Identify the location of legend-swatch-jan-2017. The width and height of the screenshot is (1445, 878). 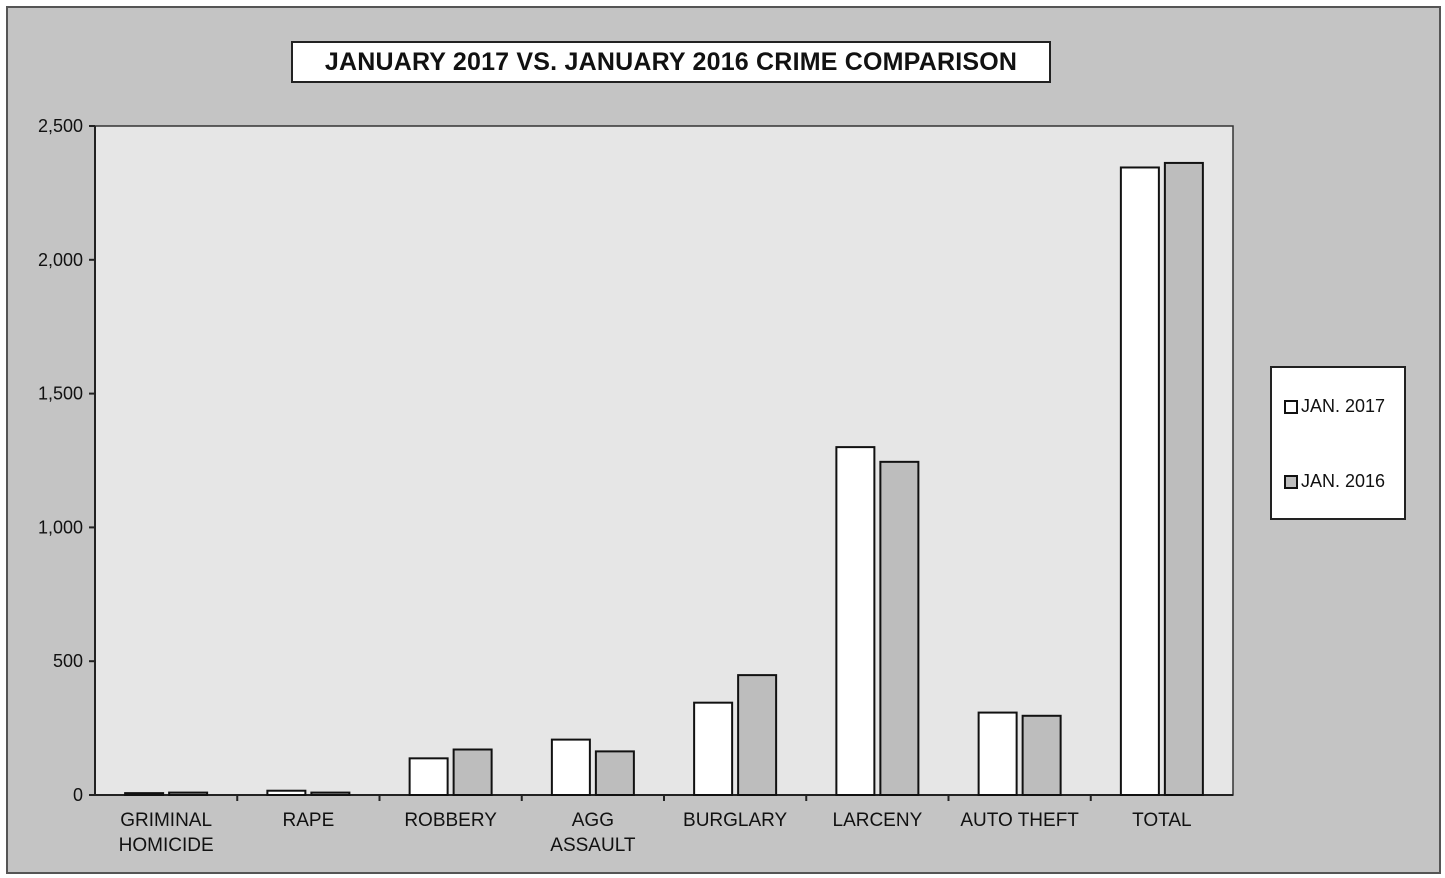
(1291, 406).